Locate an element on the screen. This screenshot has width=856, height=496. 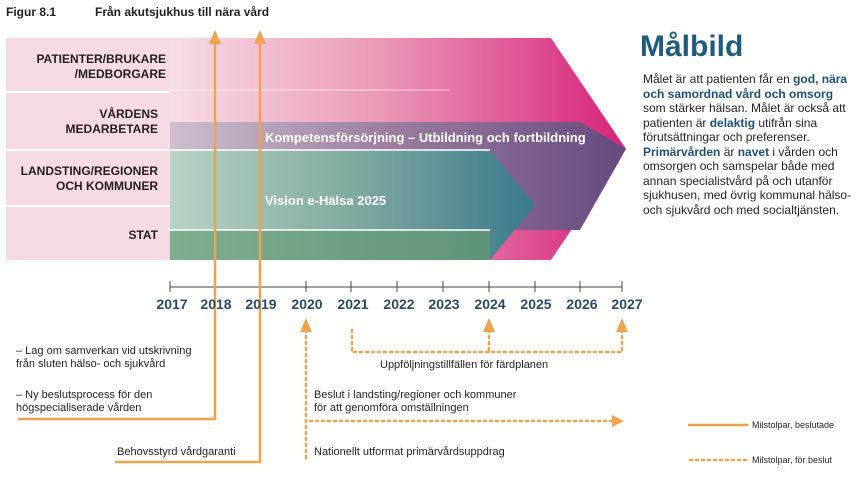
row-label-regions: LANDSTING/REGIONER OCH KOMMUNER is located at coordinates (89, 178).